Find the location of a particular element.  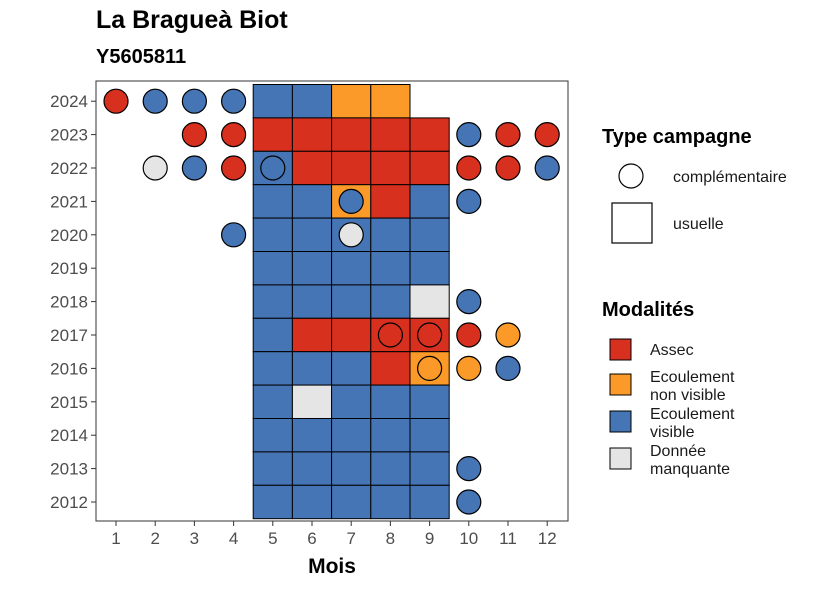

x-tick-label: 12 is located at coordinates (547, 538).